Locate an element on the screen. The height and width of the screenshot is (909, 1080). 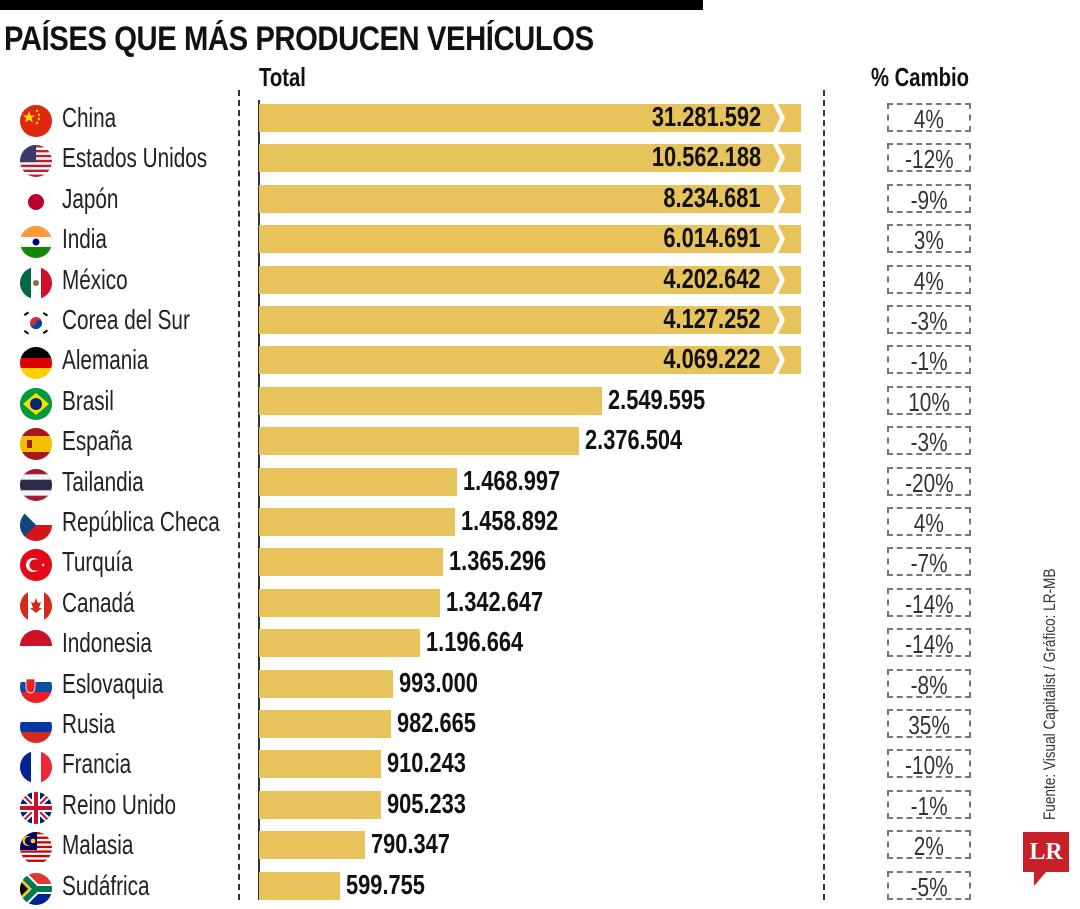
chart-row: Turquía 1.365.296 -7% is located at coordinates (540, 565).